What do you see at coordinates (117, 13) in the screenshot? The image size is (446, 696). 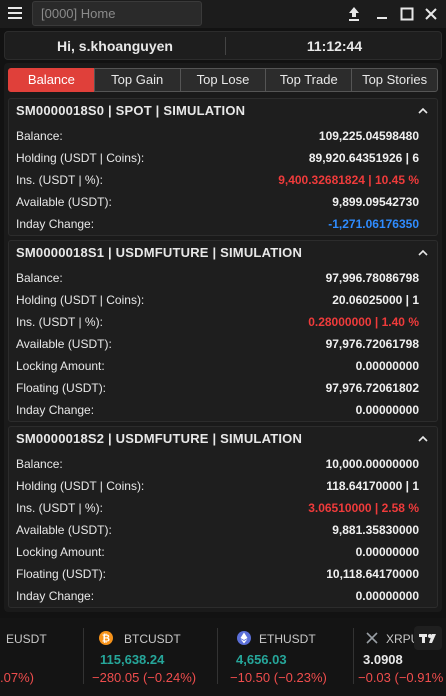 I see `workspace-search-input` at bounding box center [117, 13].